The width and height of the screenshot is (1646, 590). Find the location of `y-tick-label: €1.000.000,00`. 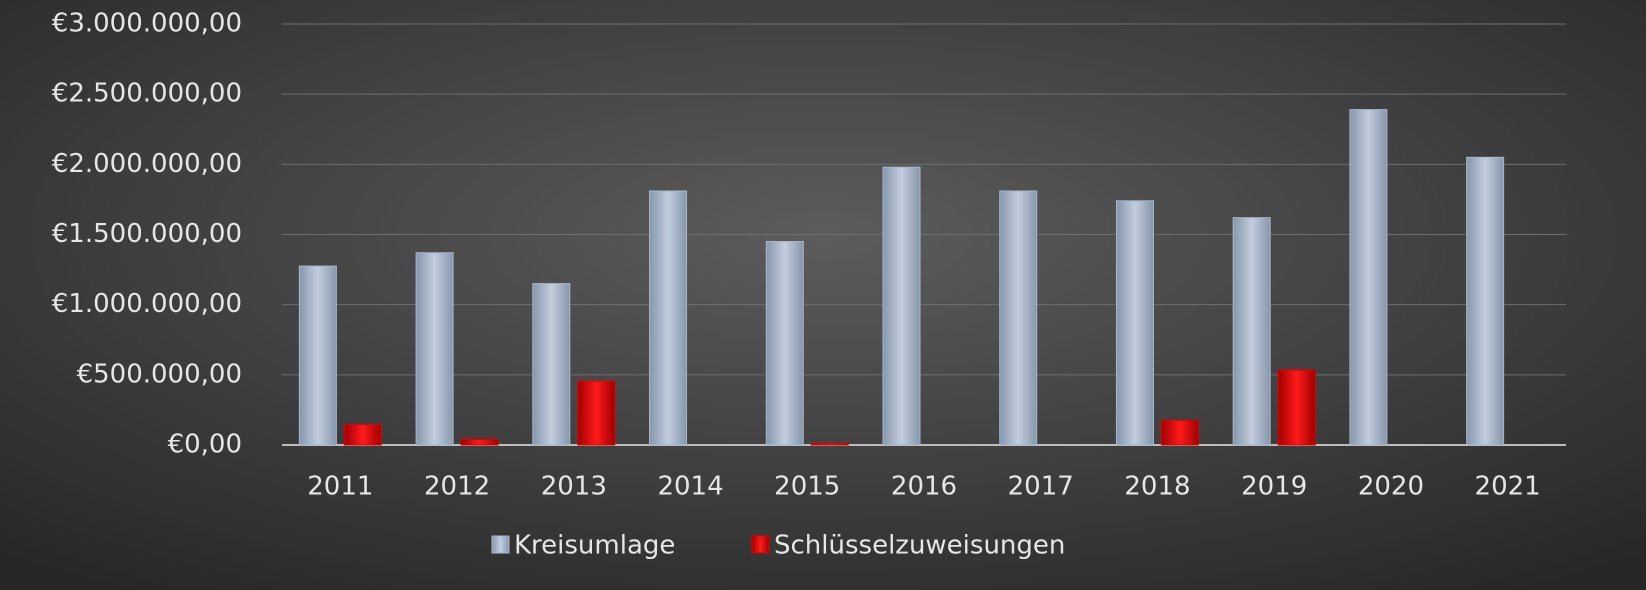

y-tick-label: €1.000.000,00 is located at coordinates (147, 304).